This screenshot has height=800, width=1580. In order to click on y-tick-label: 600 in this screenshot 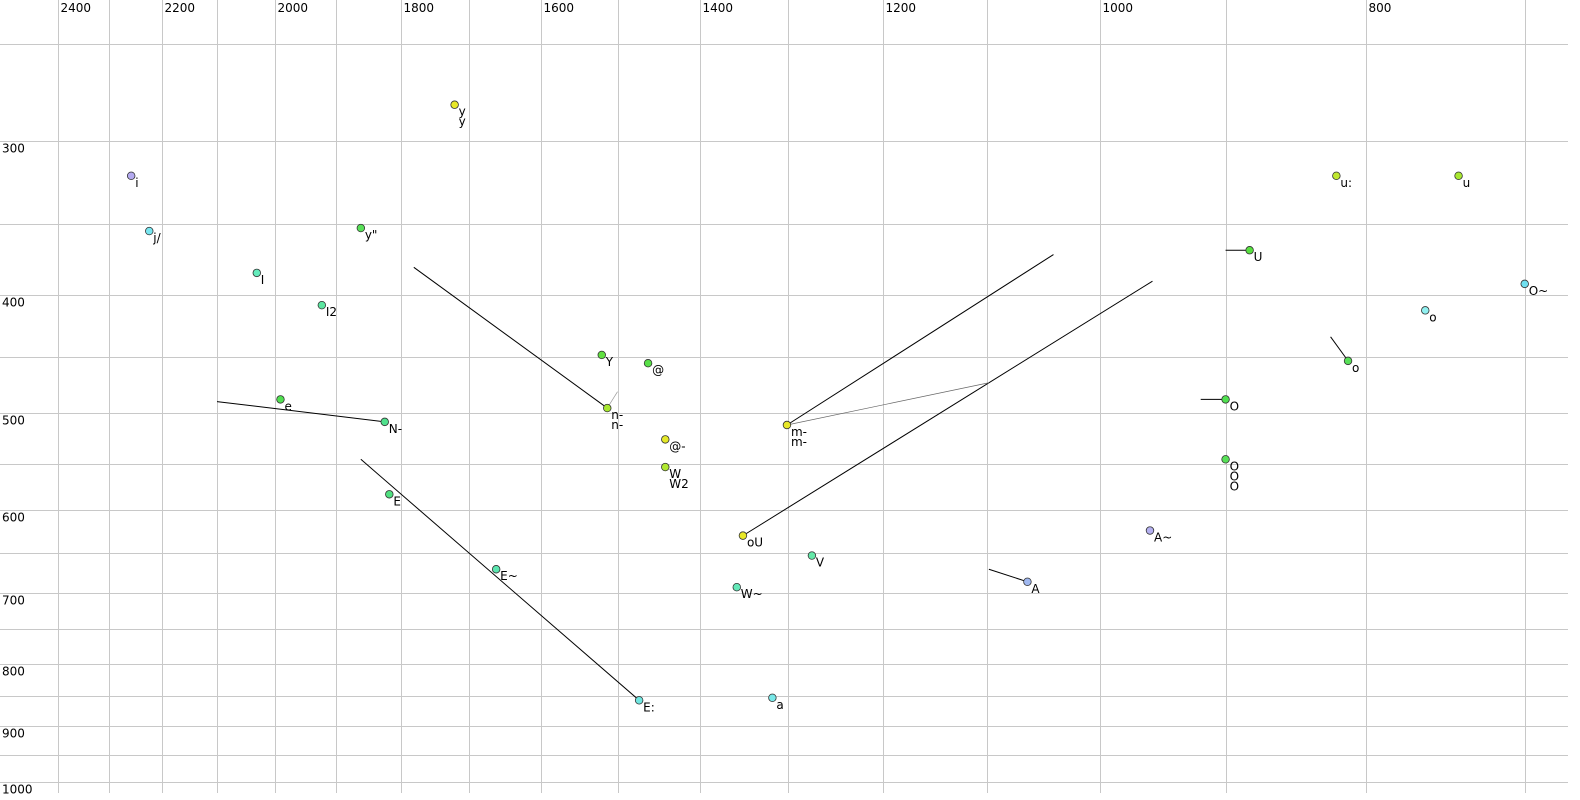, I will do `click(13, 518)`.